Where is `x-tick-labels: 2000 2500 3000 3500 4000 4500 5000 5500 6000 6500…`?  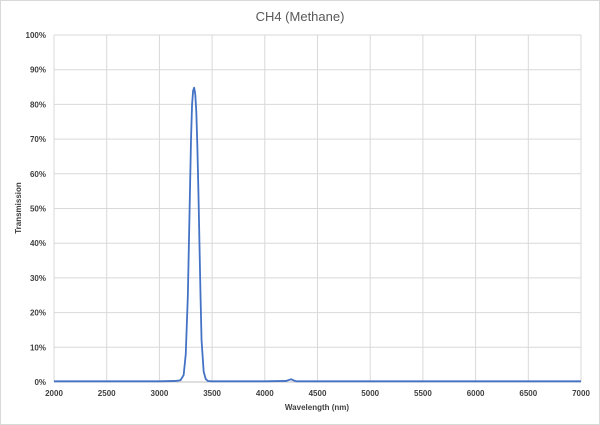
x-tick-labels: 2000 2500 3000 3500 4000 4500 5000 5500 6000 6500… is located at coordinates (317, 393).